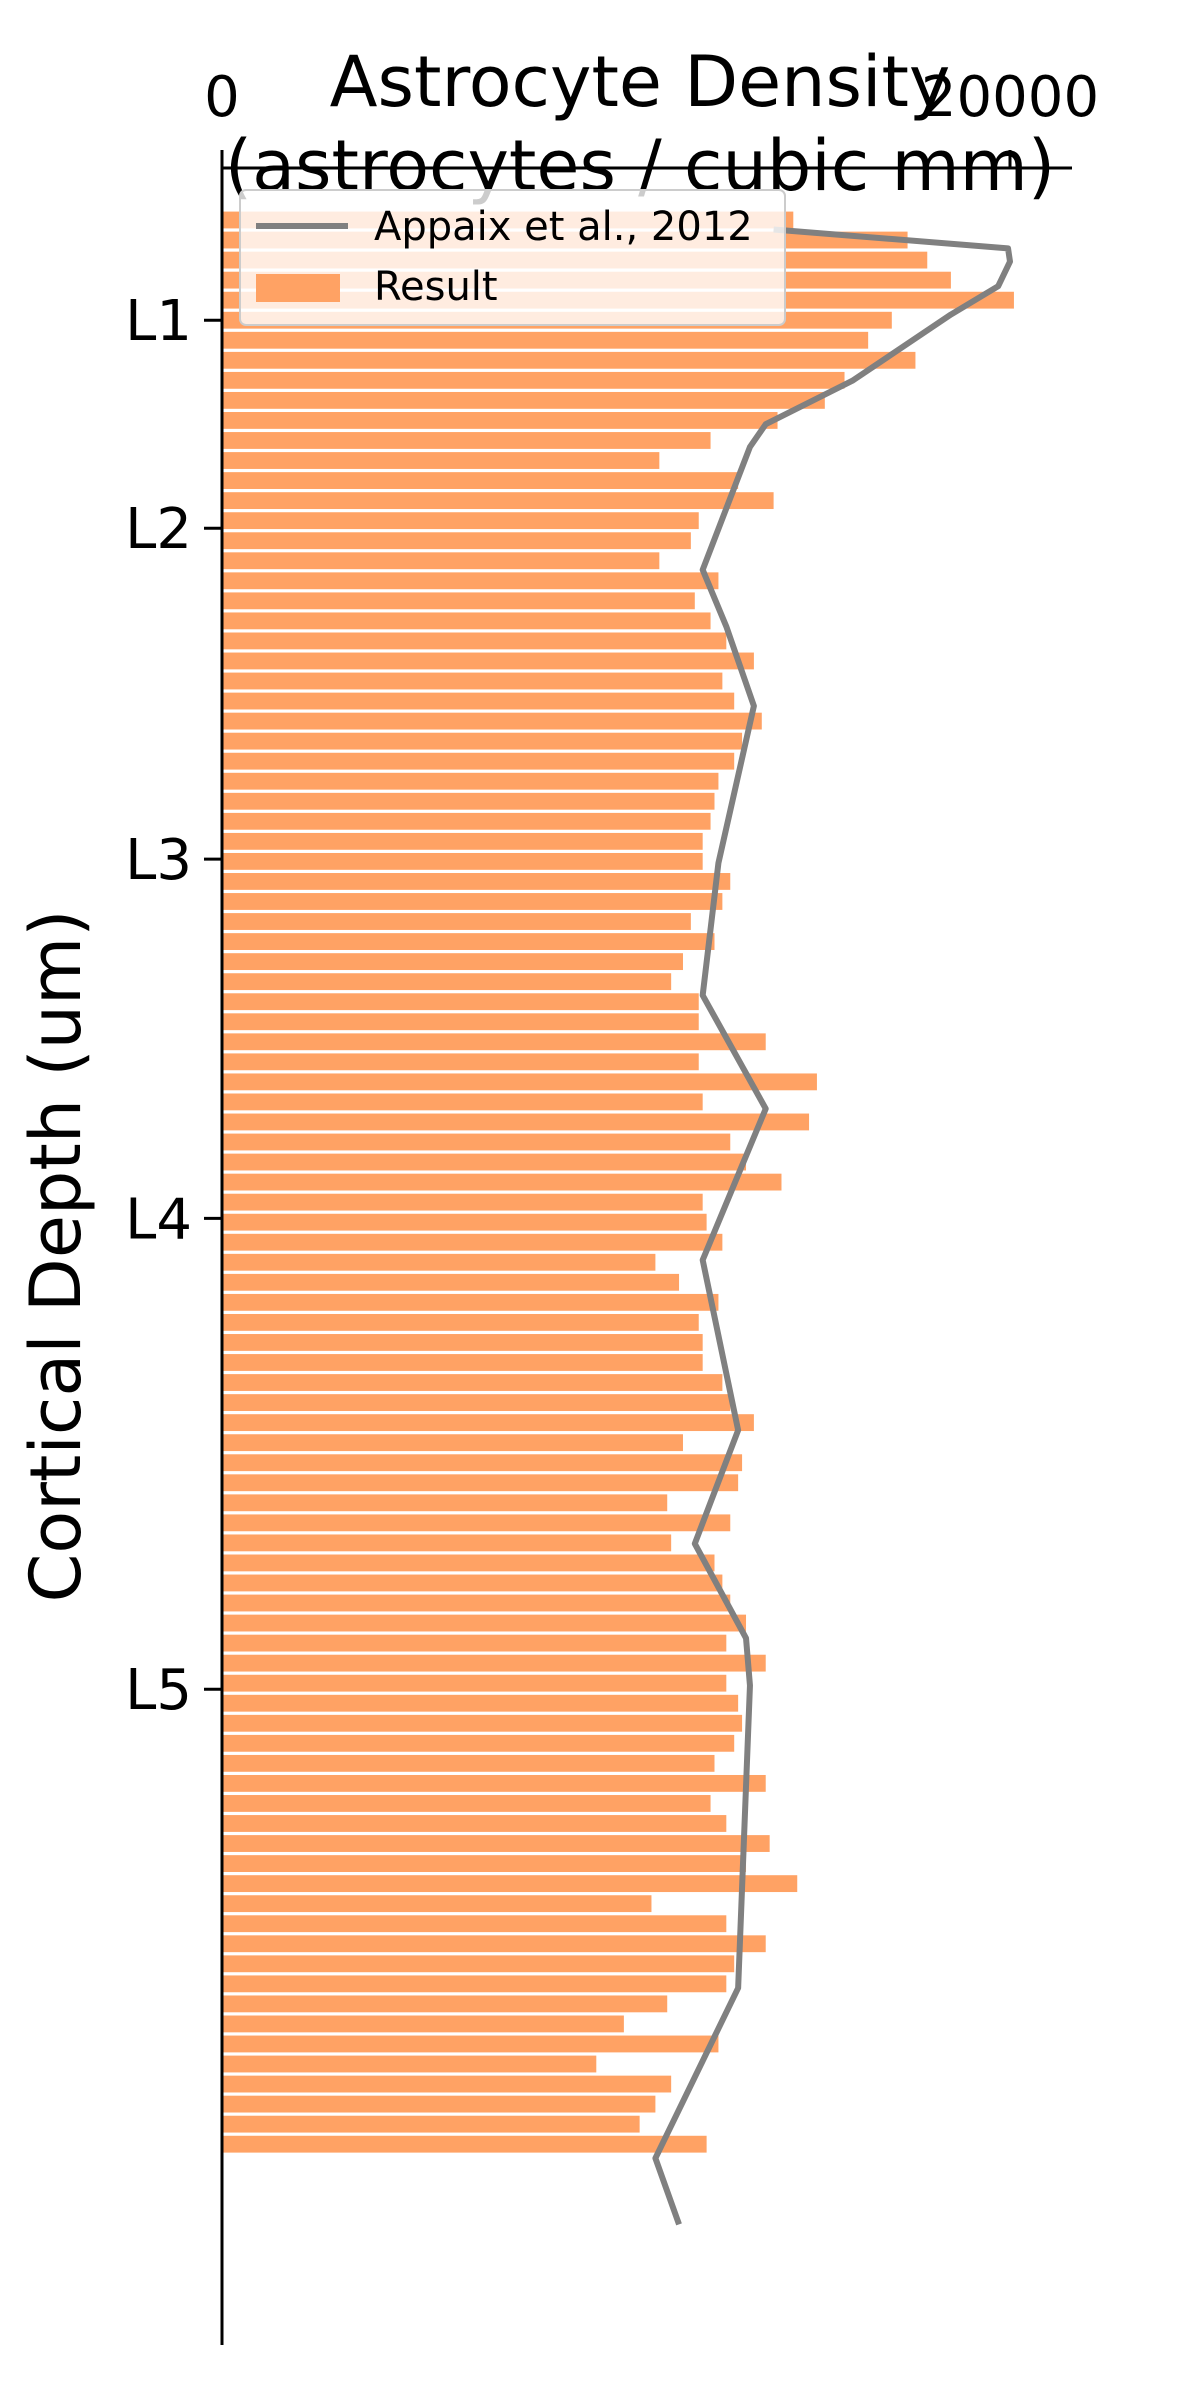 This screenshot has height=2400, width=1200. I want to click on y-axis-label: Cortical Depth (um), so click(56, 1255).